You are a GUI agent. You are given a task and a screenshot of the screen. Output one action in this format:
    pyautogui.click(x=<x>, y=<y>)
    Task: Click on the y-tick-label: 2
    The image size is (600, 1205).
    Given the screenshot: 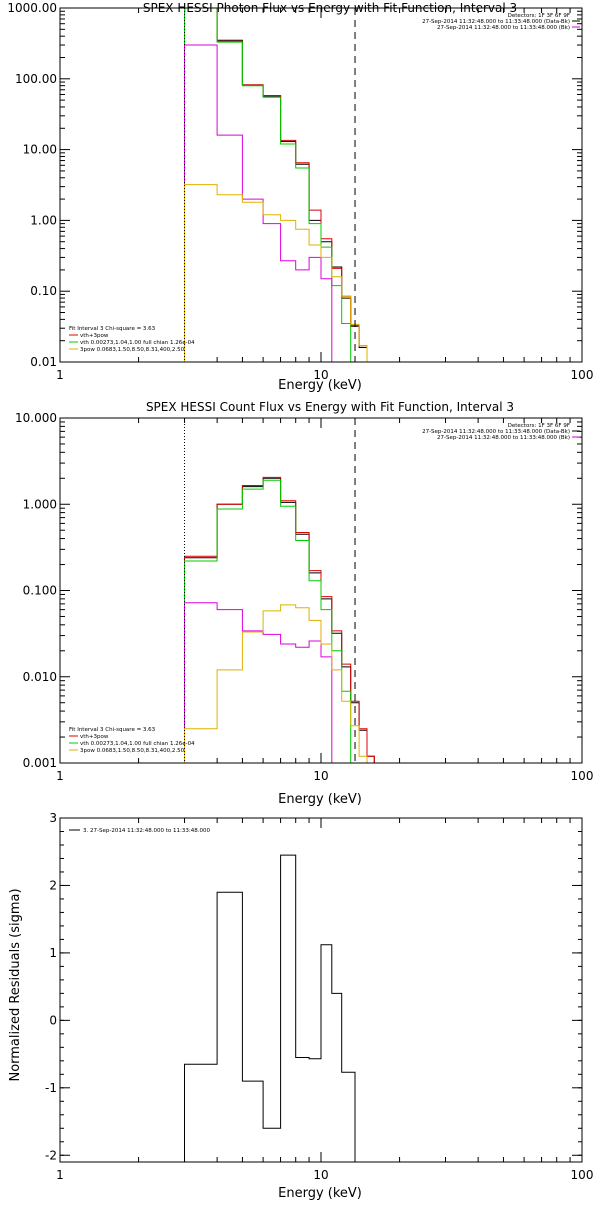 What is the action you would take?
    pyautogui.click(x=53, y=885)
    